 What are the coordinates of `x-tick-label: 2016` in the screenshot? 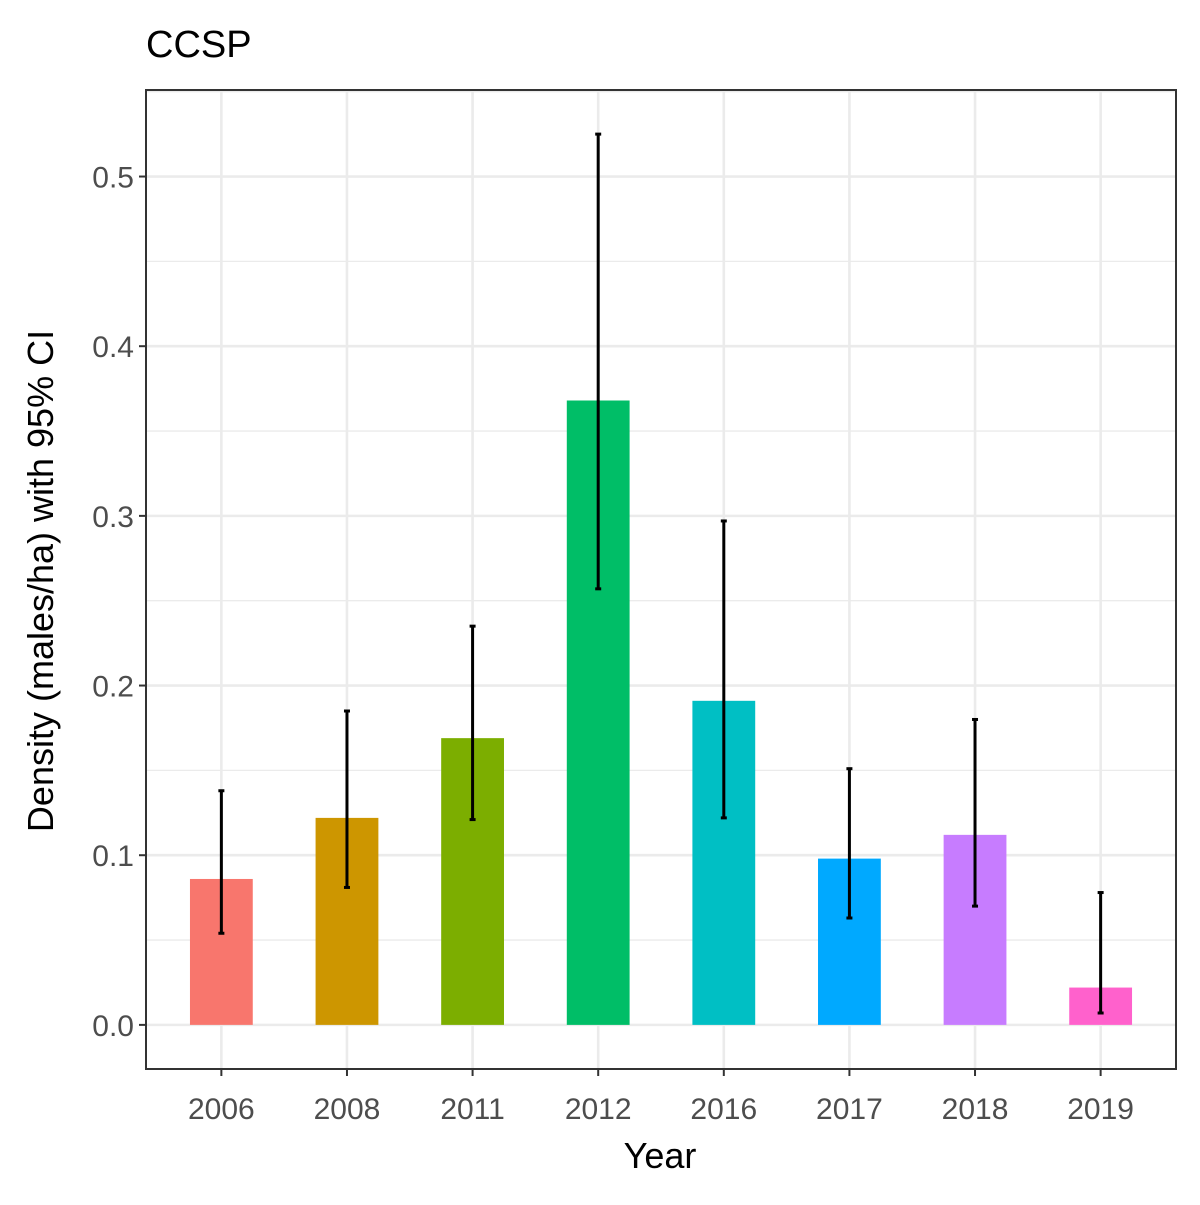 It's located at (723, 1109).